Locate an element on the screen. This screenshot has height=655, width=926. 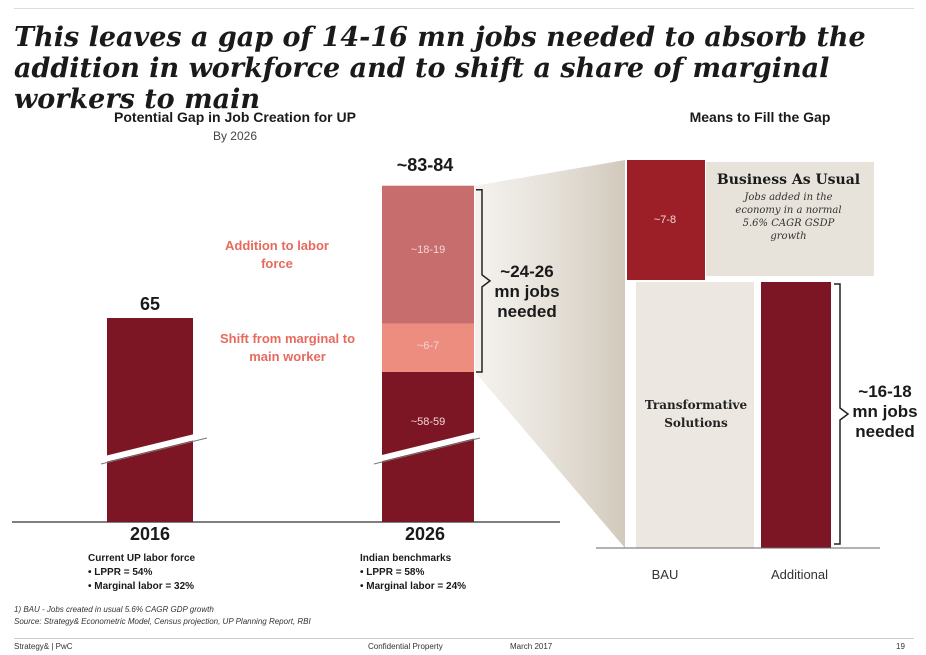
axis-break-2026-edge is located at coordinates (427, 451).